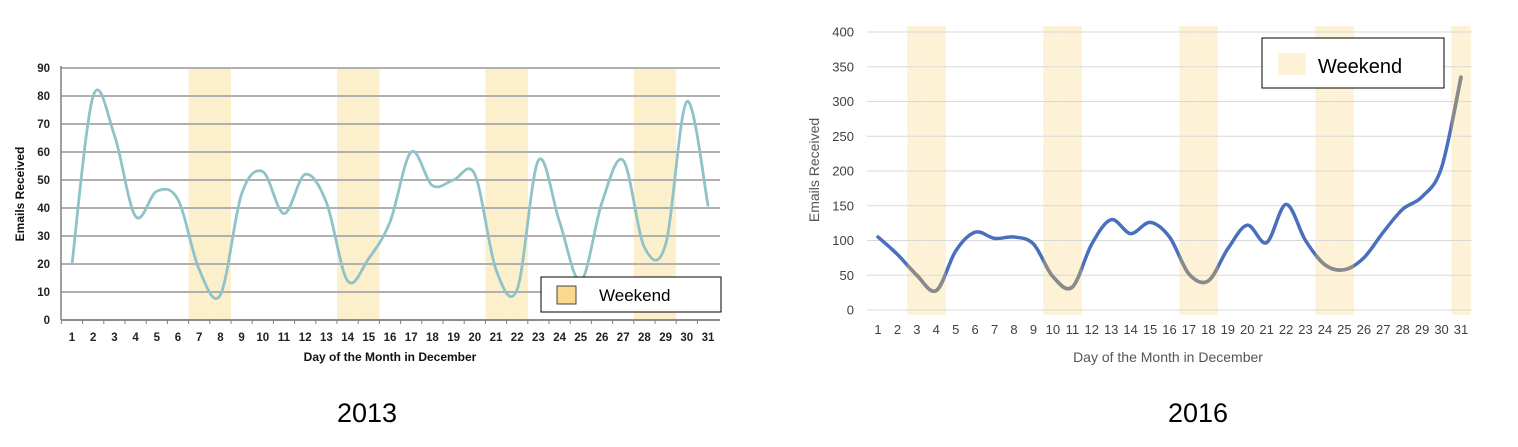  Describe the element at coordinates (843, 136) in the screenshot. I see `y-tick-label: 250` at that location.